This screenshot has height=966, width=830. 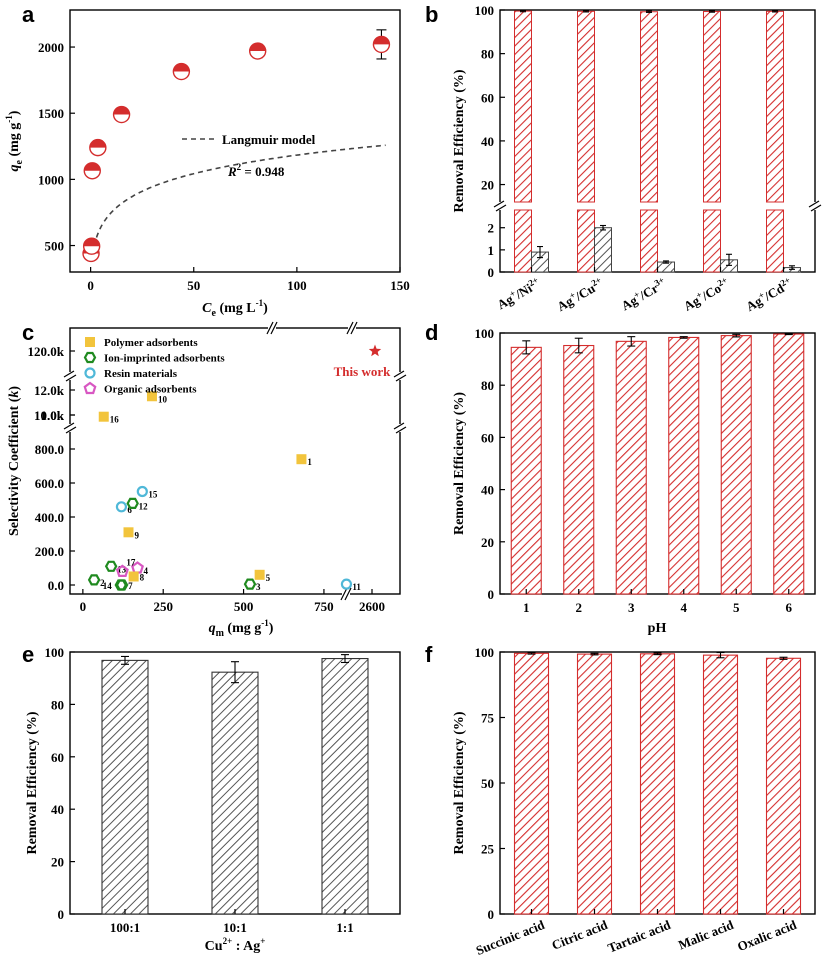 I want to click on chart-f-ytick-label: 75, so click(x=488, y=718).